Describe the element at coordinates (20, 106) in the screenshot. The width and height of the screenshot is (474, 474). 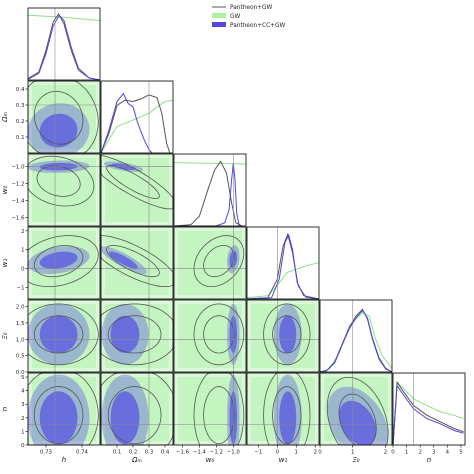
I see `y-tick-label-om: 0.3` at that location.